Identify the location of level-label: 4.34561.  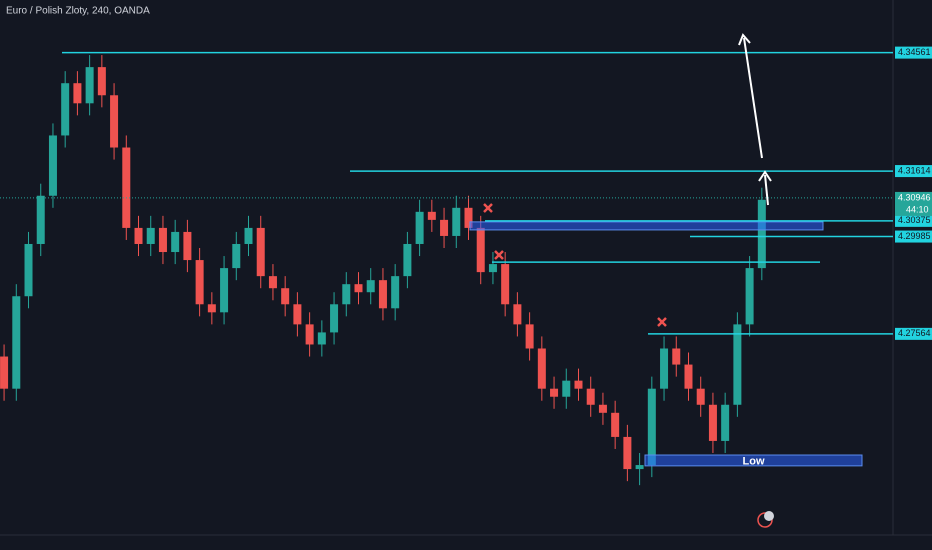
(914, 52).